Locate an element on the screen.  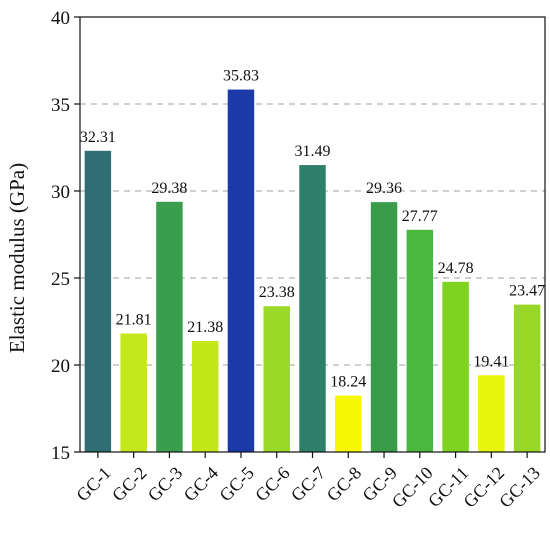
data-label: 24.78 is located at coordinates (456, 268).